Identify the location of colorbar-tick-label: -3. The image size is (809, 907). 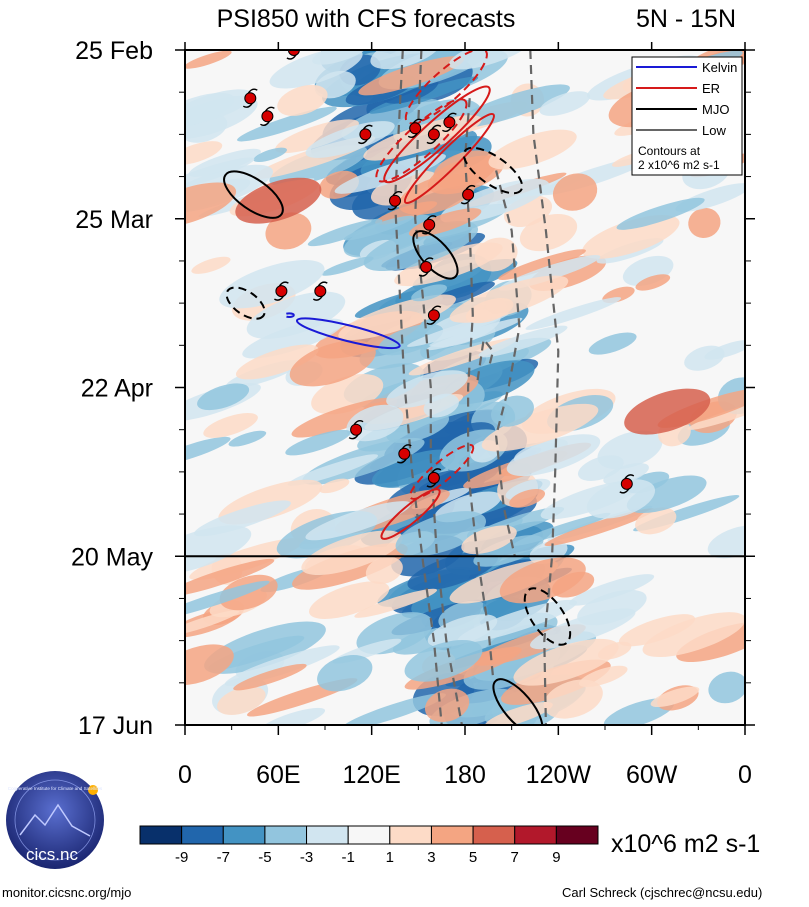
(306, 857).